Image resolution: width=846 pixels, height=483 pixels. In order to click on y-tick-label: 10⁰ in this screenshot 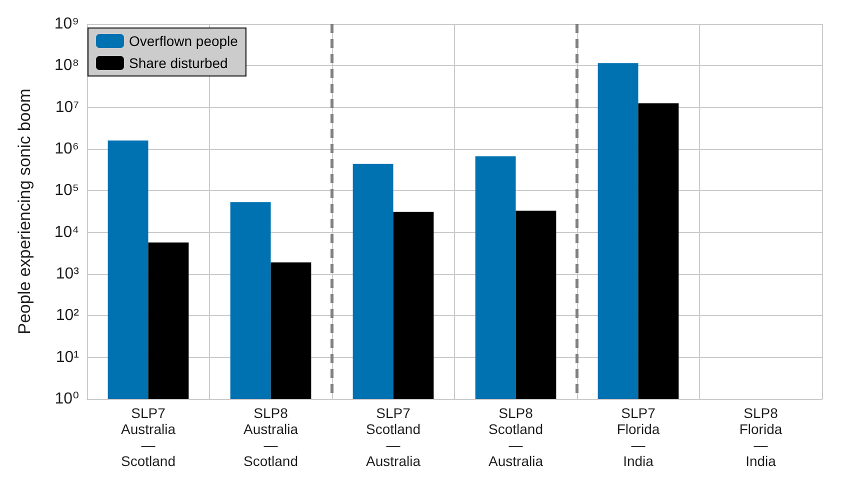, I will do `click(66, 399)`.